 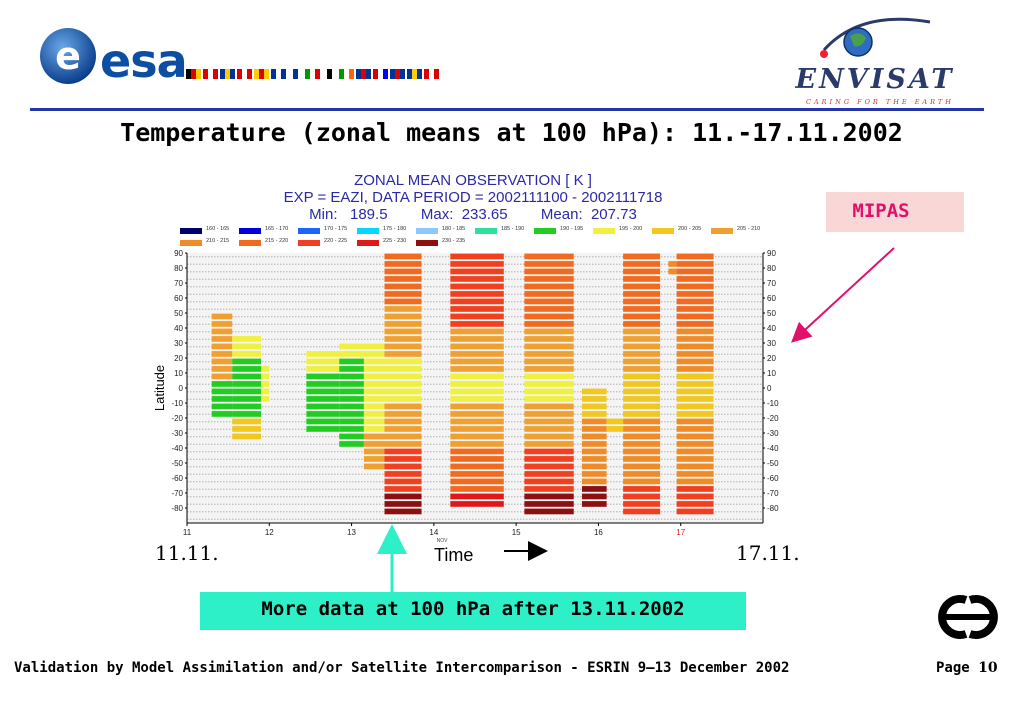 I want to click on legend-label: 190 - 195, so click(x=572, y=229).